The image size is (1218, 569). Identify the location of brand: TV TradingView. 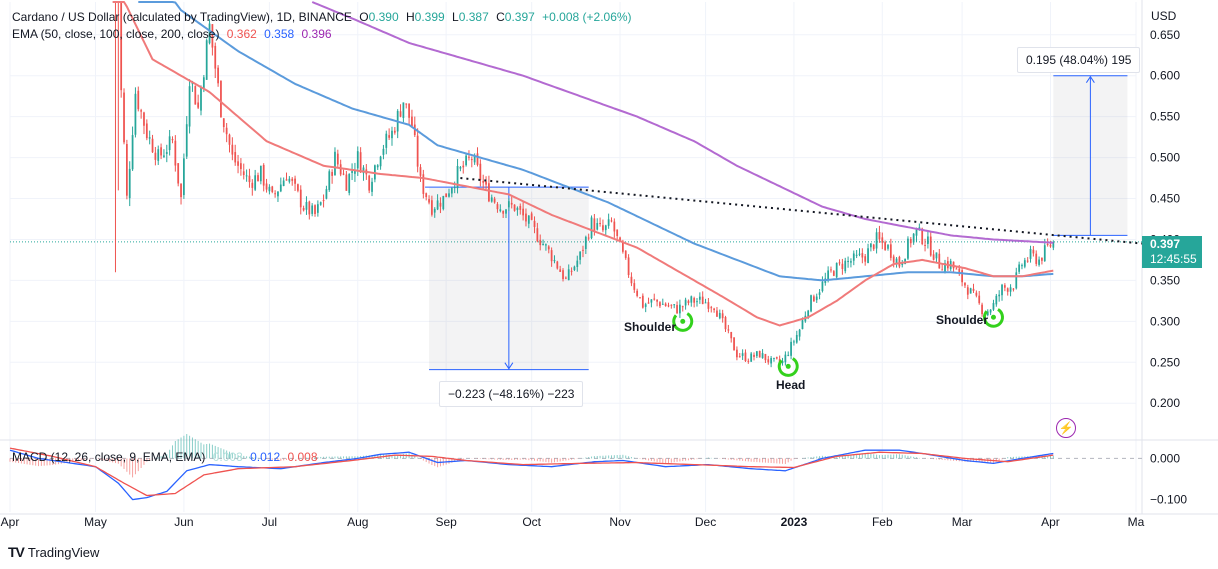
(53, 552).